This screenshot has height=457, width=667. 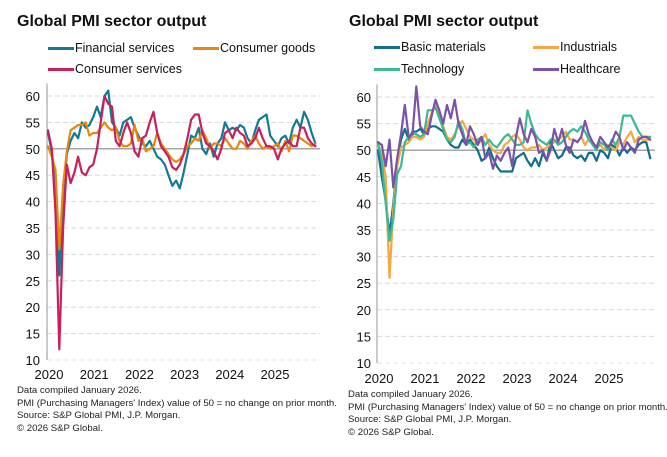 I want to click on legend-label: Financial services, so click(x=125, y=48).